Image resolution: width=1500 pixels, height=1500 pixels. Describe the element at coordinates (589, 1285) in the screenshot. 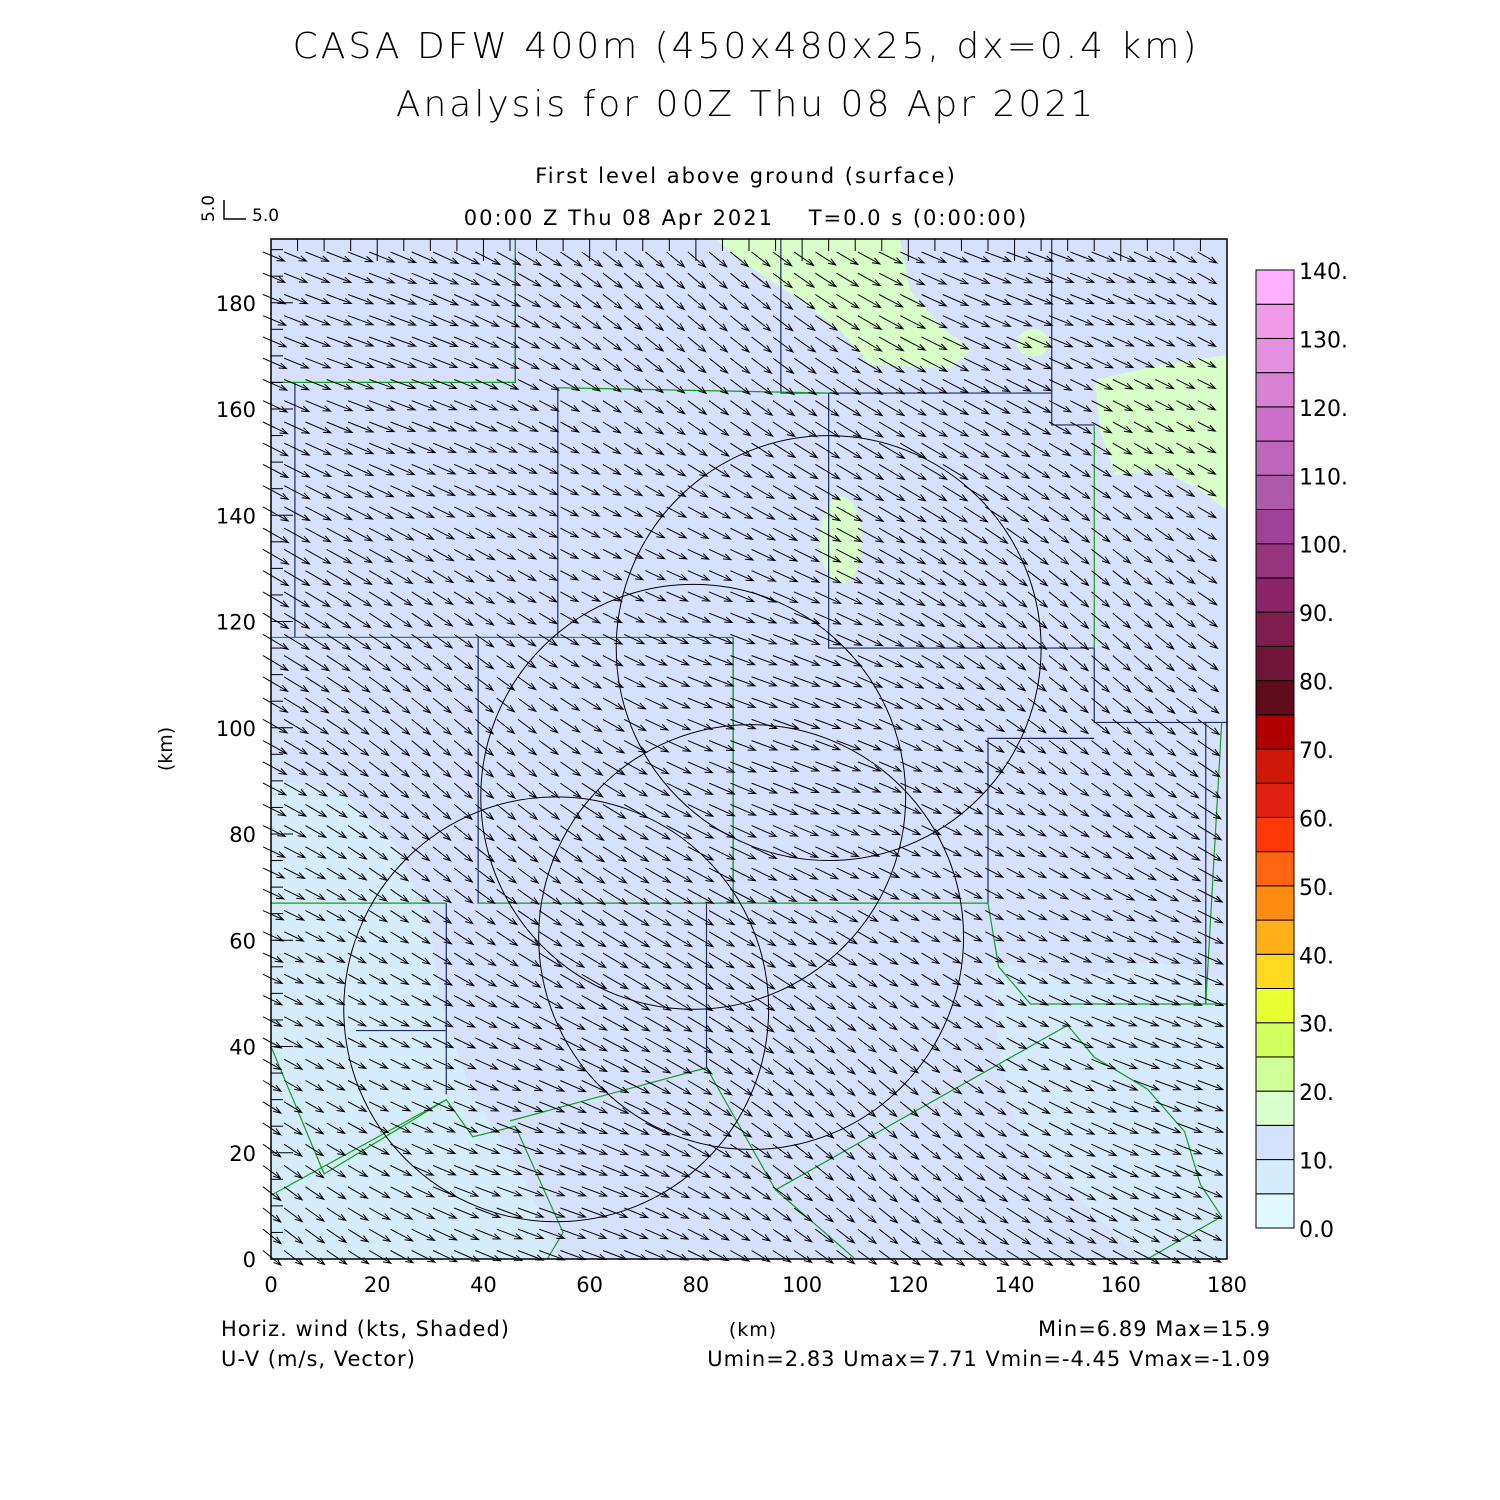

I see `x-tick-label: 60` at that location.